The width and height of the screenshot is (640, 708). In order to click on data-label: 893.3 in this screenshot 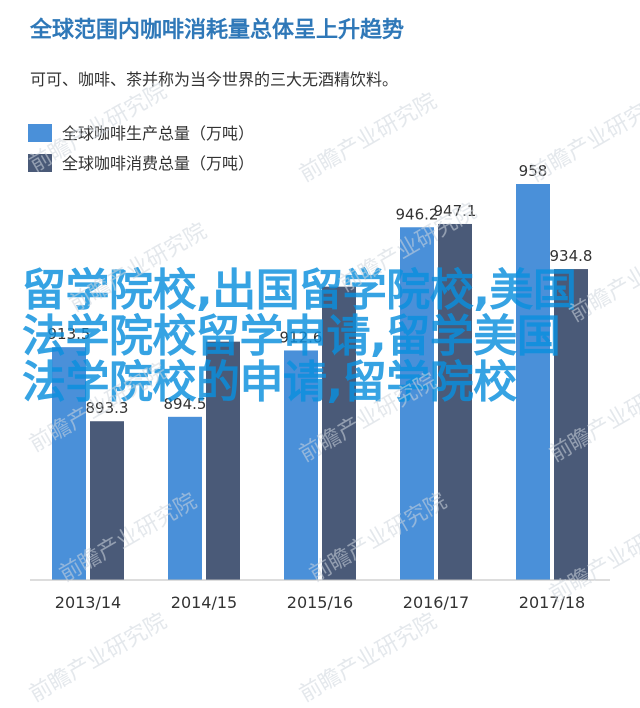, I will do `click(107, 408)`.